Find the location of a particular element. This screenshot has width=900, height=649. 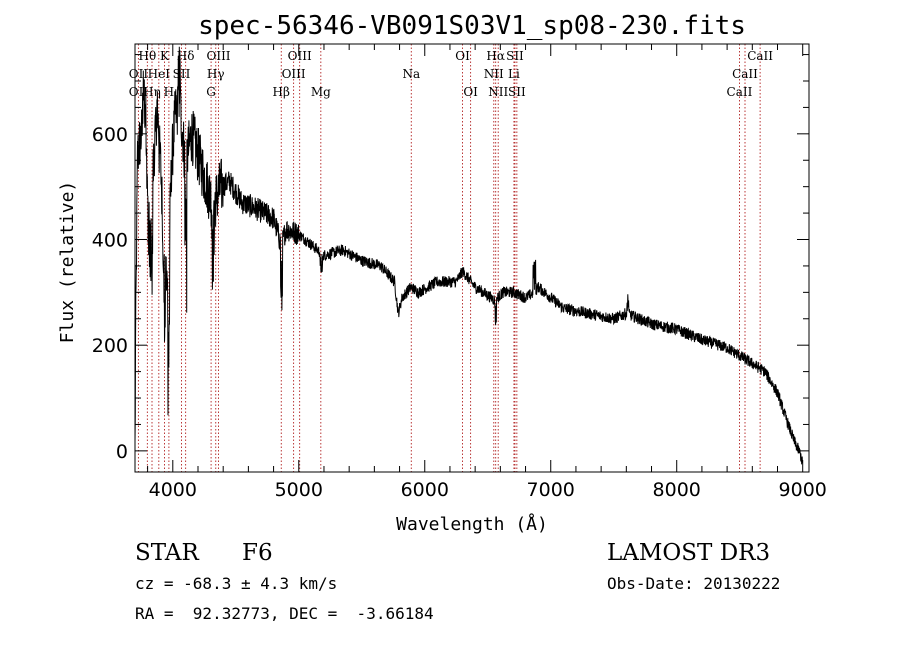

line-label: Na is located at coordinates (411, 74).